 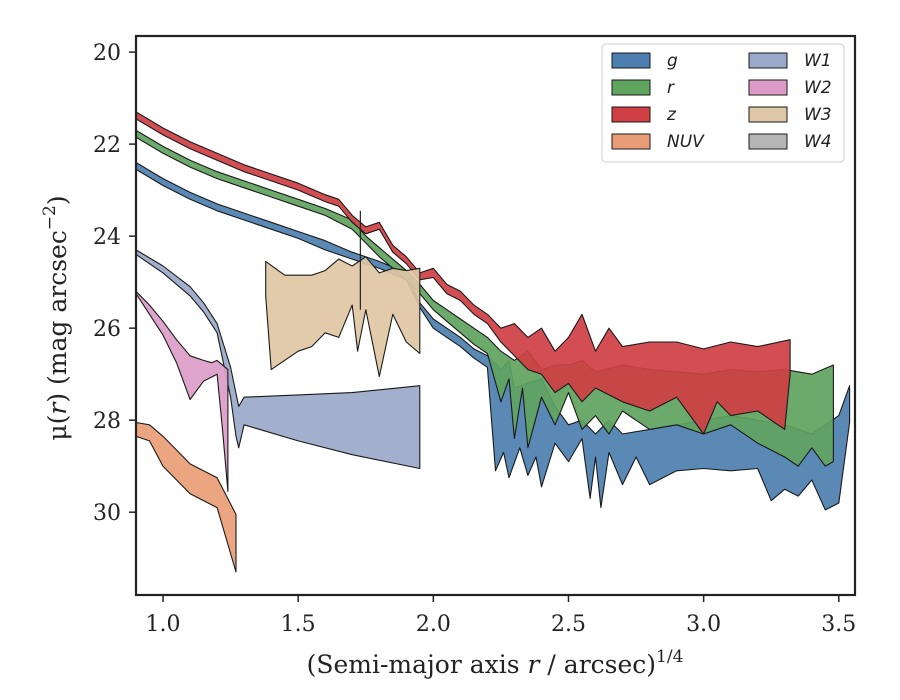 I want to click on legend-label-w1: W1, so click(x=818, y=61).